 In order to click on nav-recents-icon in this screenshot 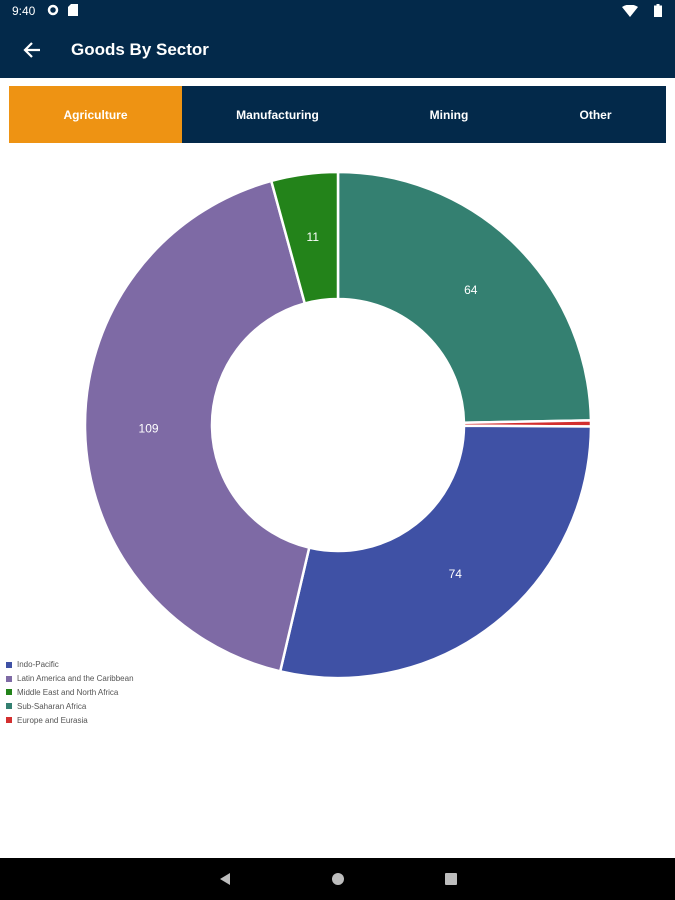, I will do `click(451, 879)`.